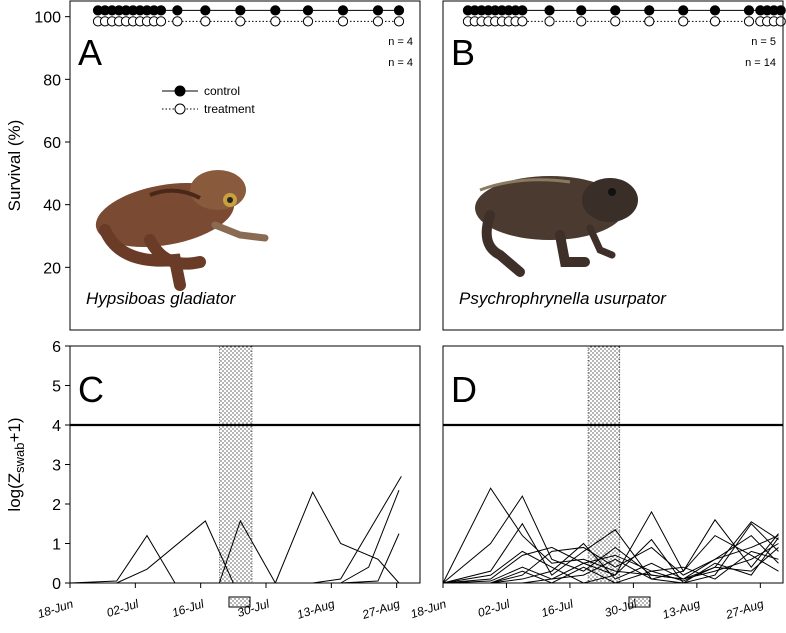  Describe the element at coordinates (19, 457) in the screenshot. I see `y-axis-label-sub: swab` at that location.